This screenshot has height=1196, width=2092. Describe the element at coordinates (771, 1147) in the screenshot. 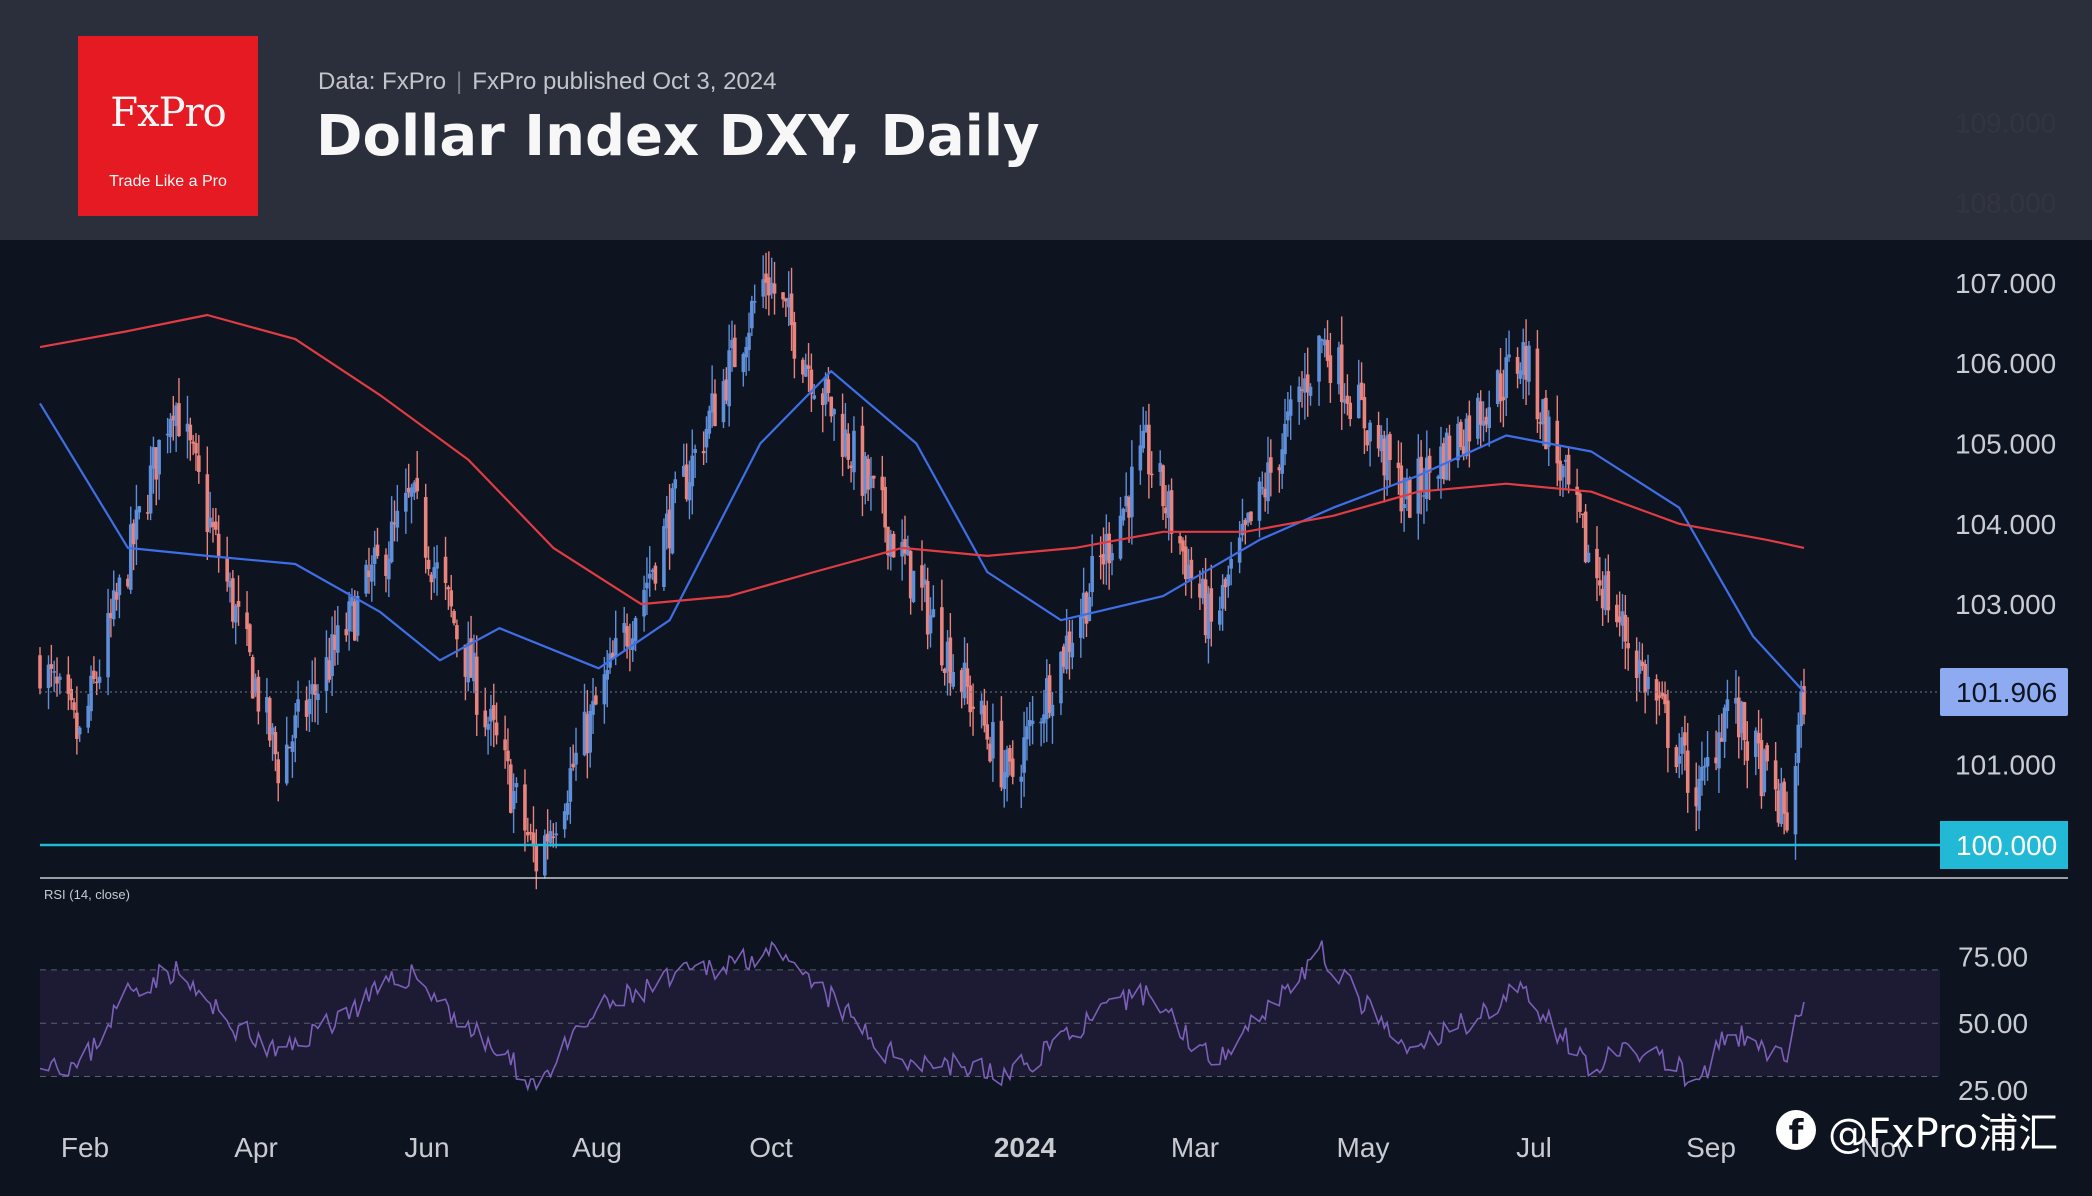

I see `x-tick-label: Oct` at that location.